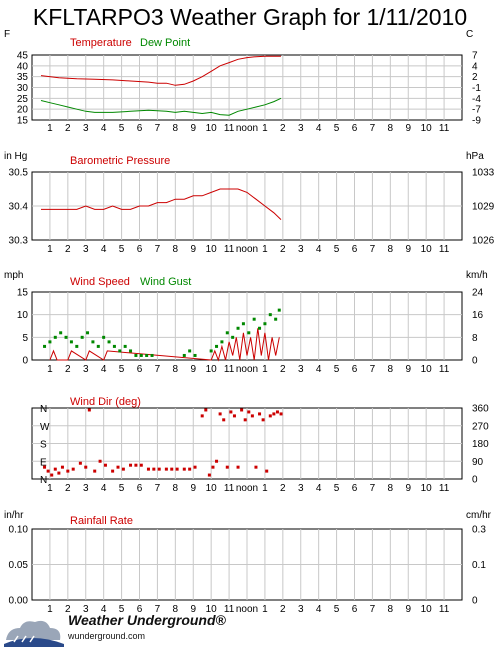 This screenshot has width=500, height=647. I want to click on series-wind-dir-deg-, so click(163, 442).